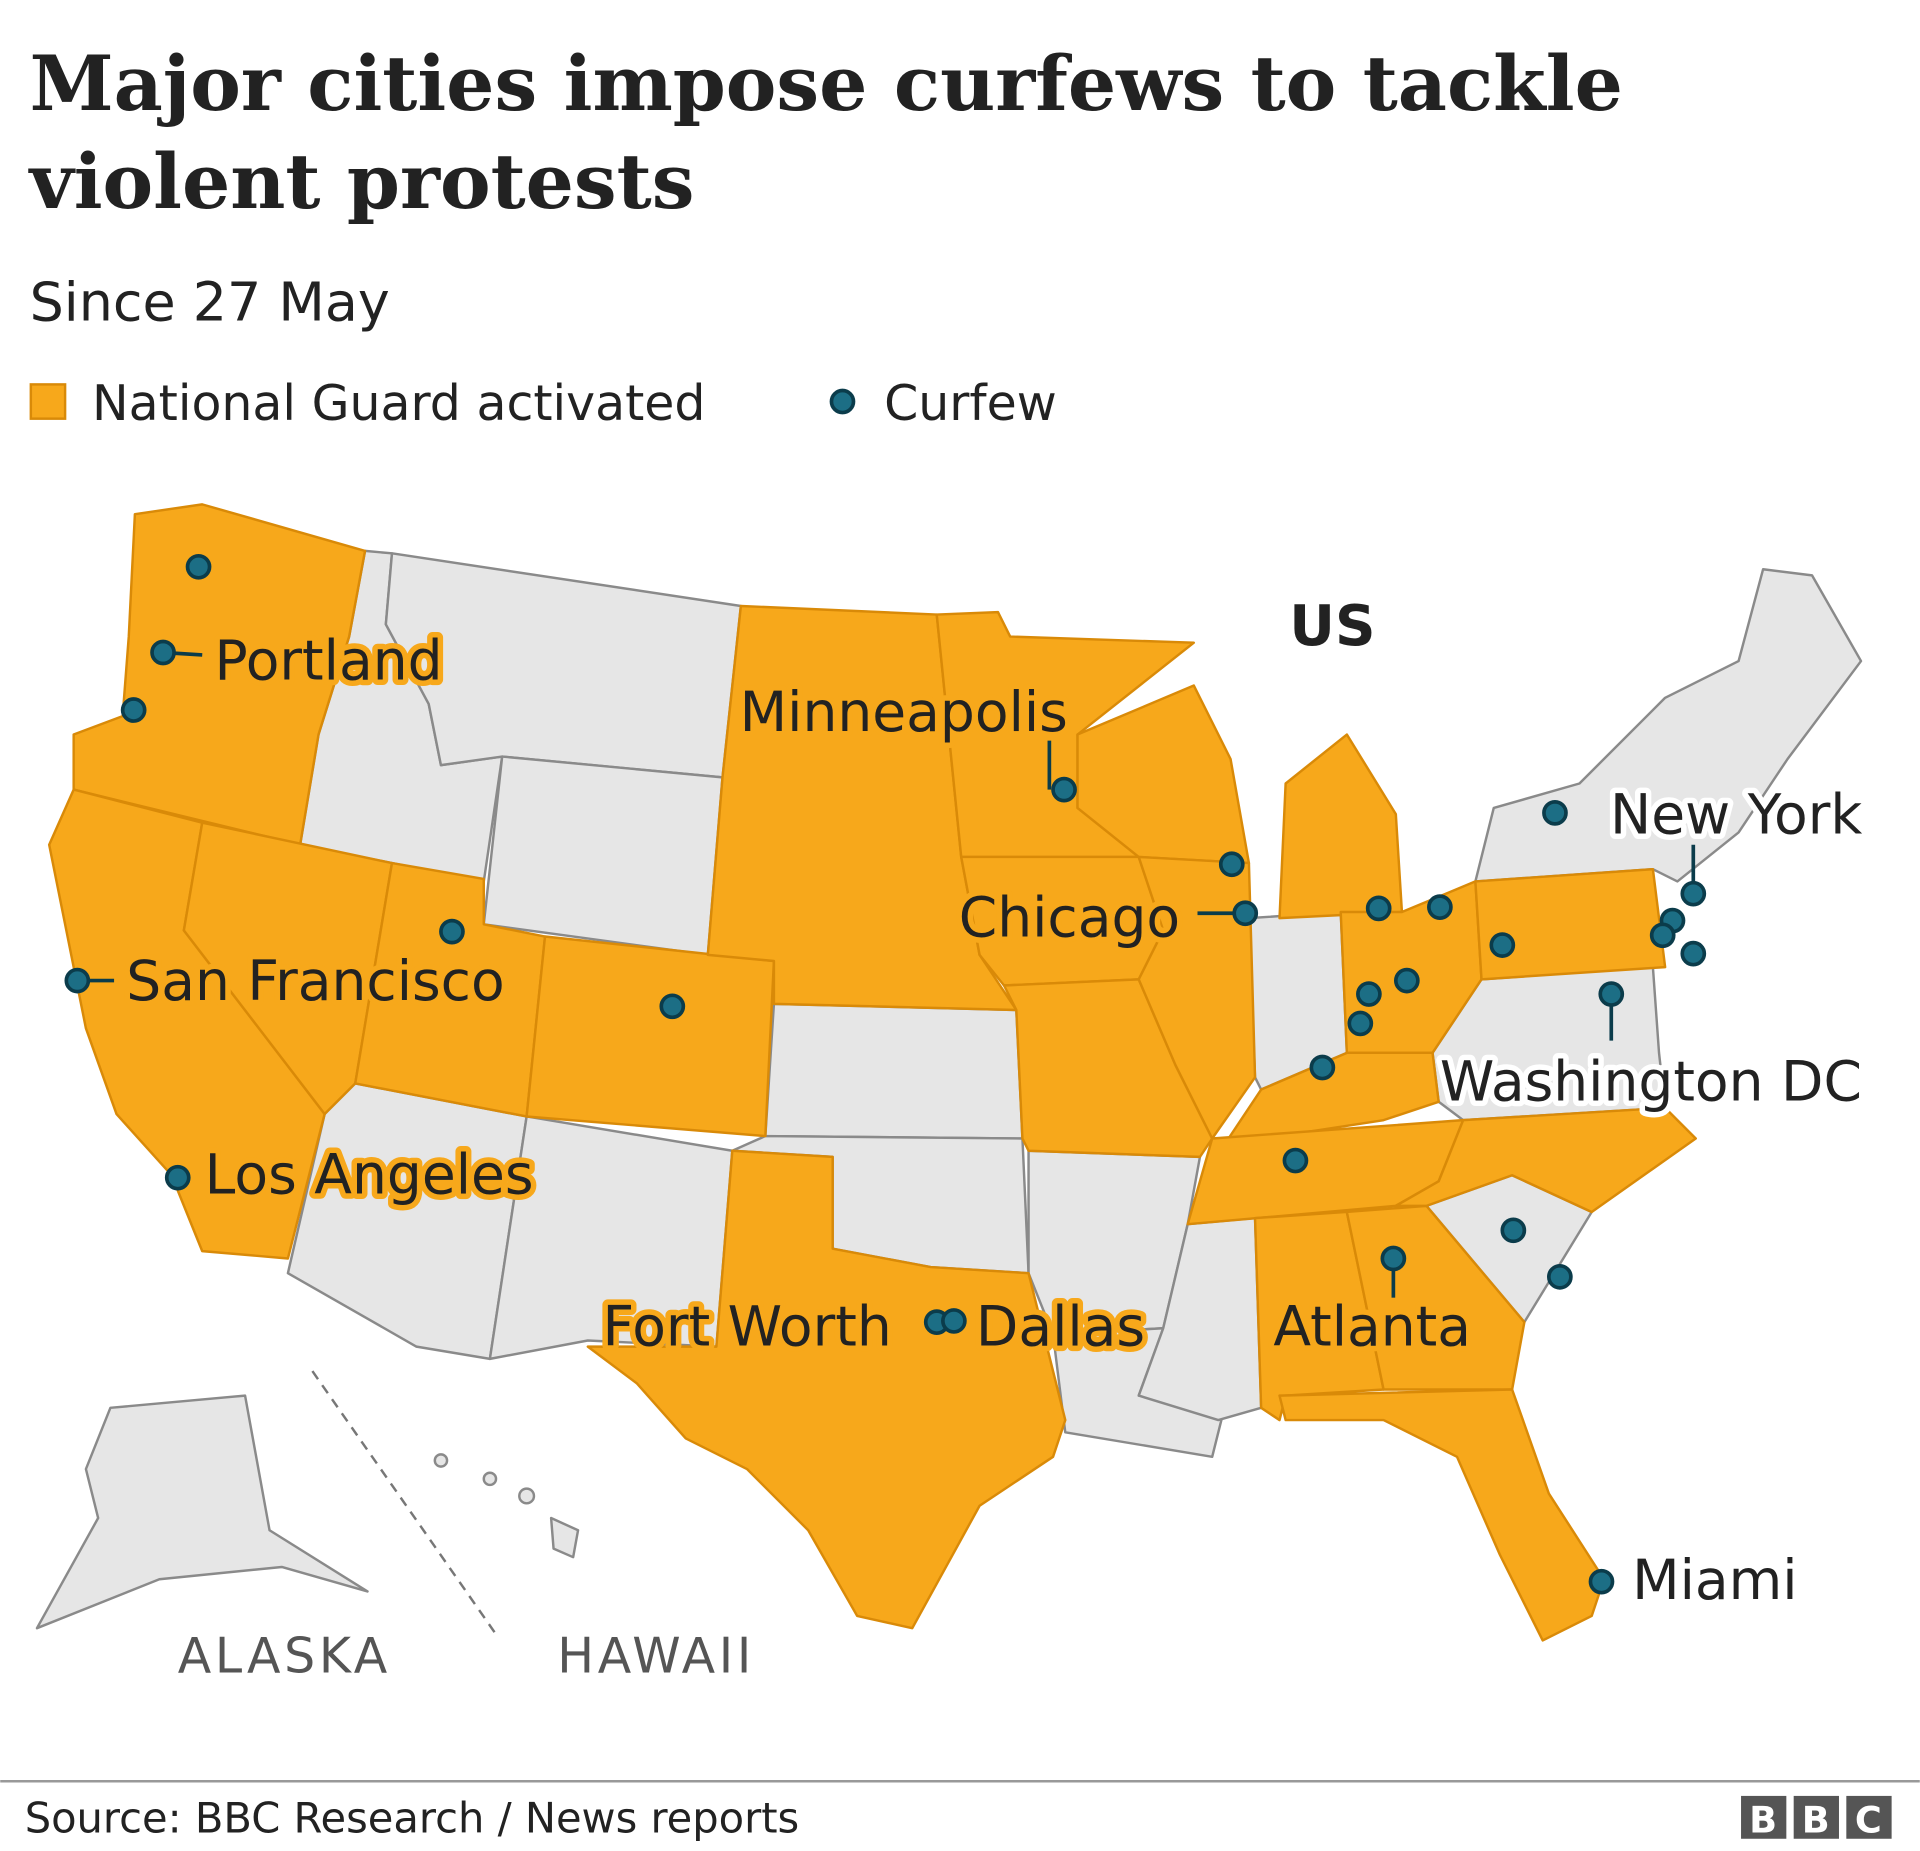  Describe the element at coordinates (970, 403) in the screenshot. I see `legend-label: Curfew` at that location.